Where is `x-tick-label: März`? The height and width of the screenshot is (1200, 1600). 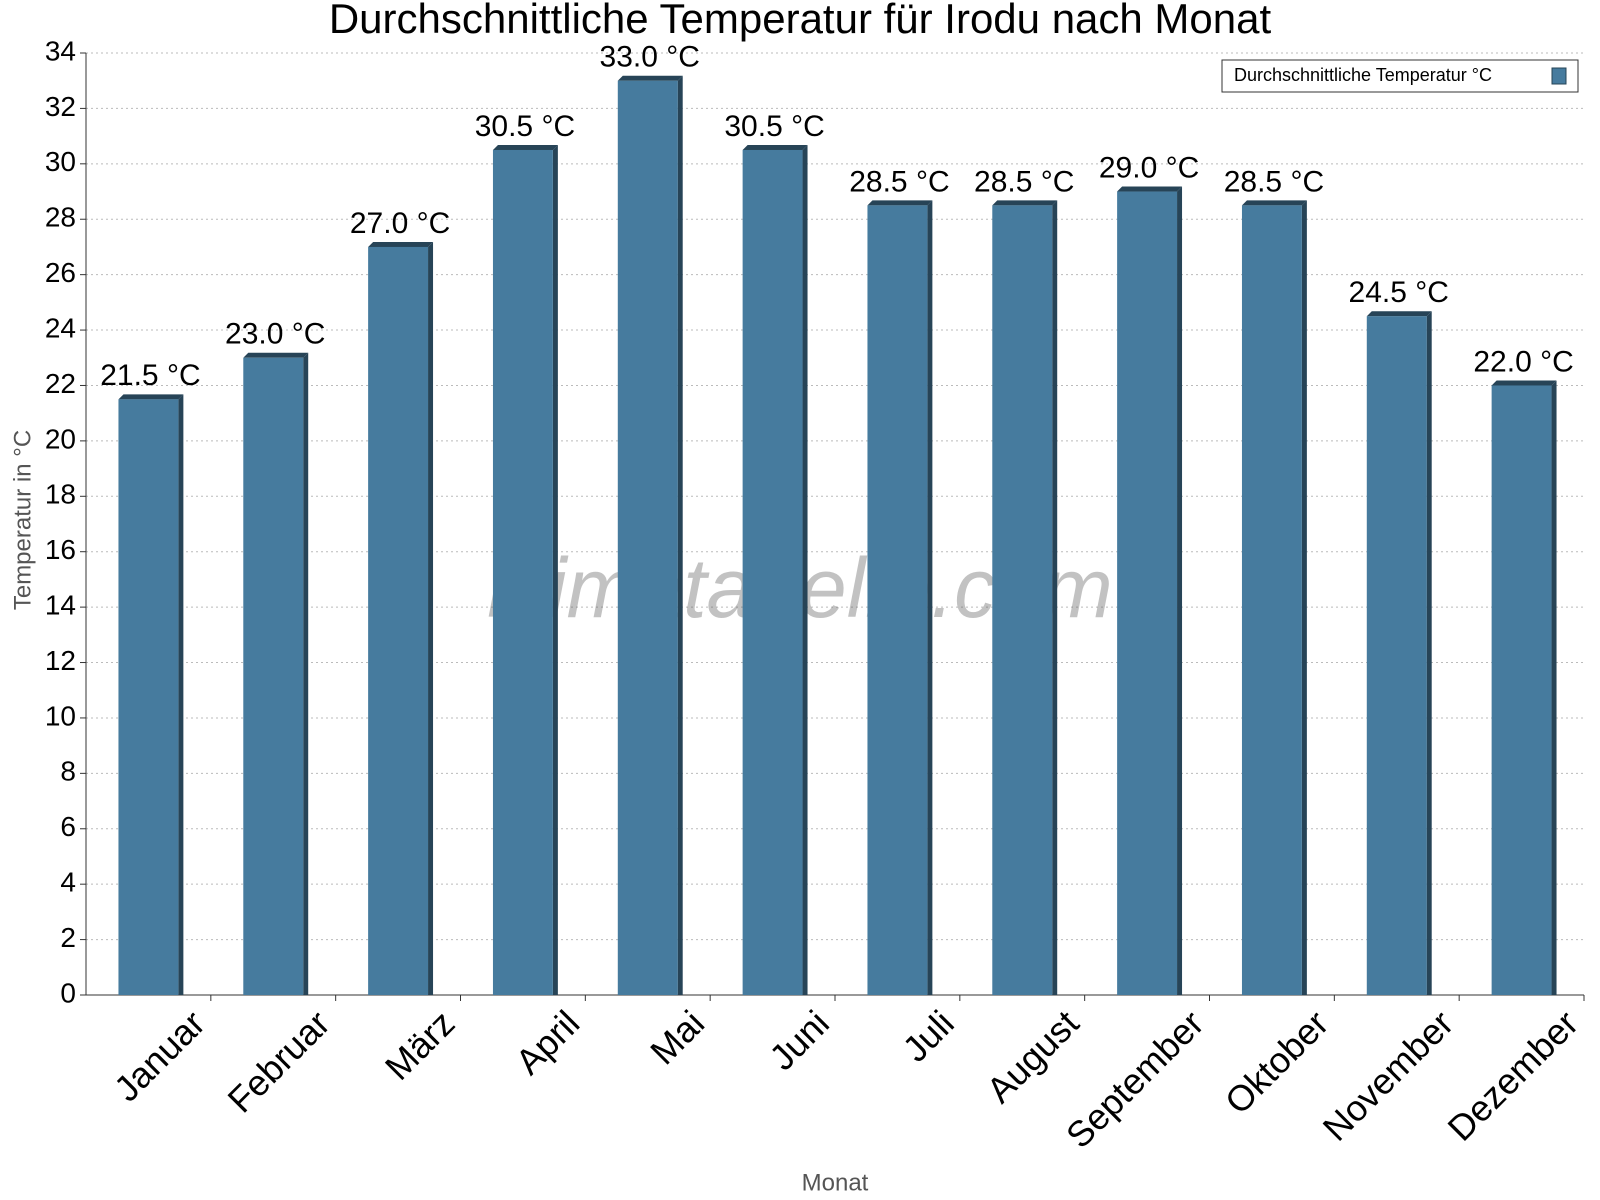
x-tick-label: März is located at coordinates (420, 1045).